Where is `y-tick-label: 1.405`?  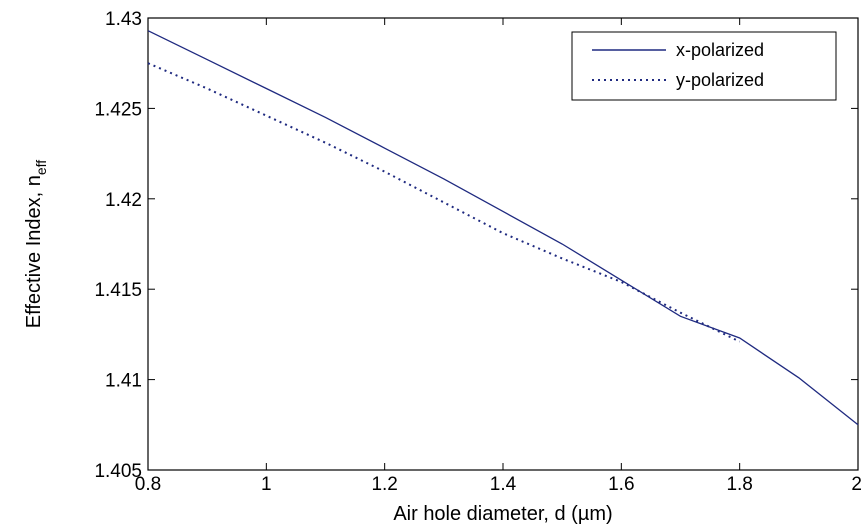
y-tick-label: 1.405 is located at coordinates (118, 471).